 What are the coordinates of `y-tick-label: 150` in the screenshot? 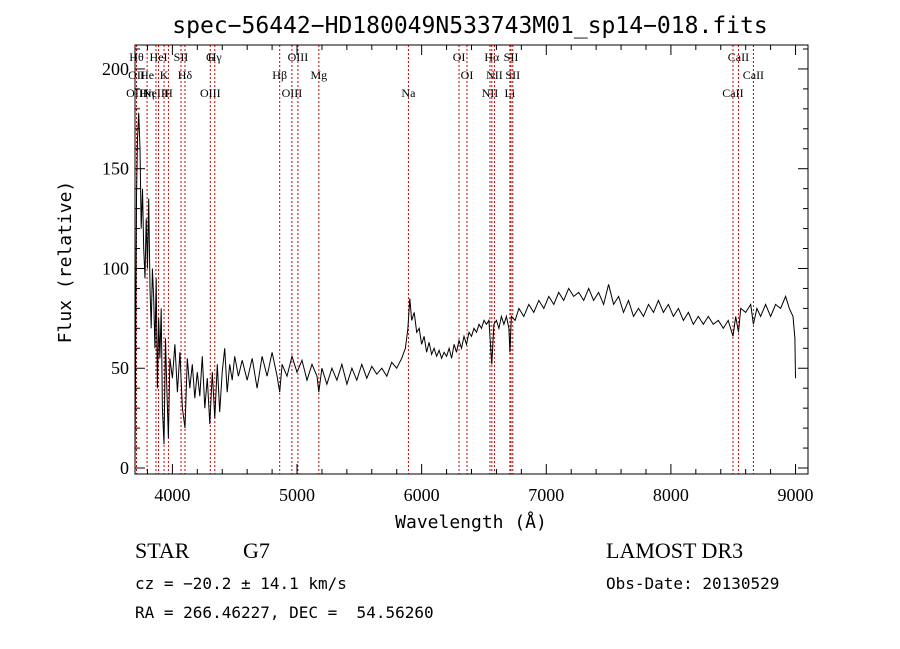 It's located at (115, 169).